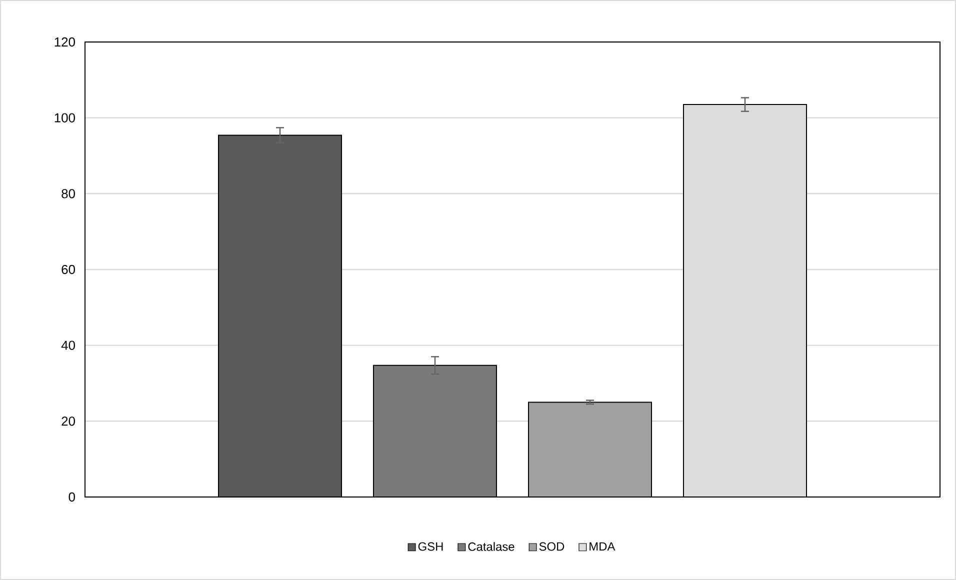 The height and width of the screenshot is (580, 956). Describe the element at coordinates (68, 421) in the screenshot. I see `y-tick-label: 20` at that location.